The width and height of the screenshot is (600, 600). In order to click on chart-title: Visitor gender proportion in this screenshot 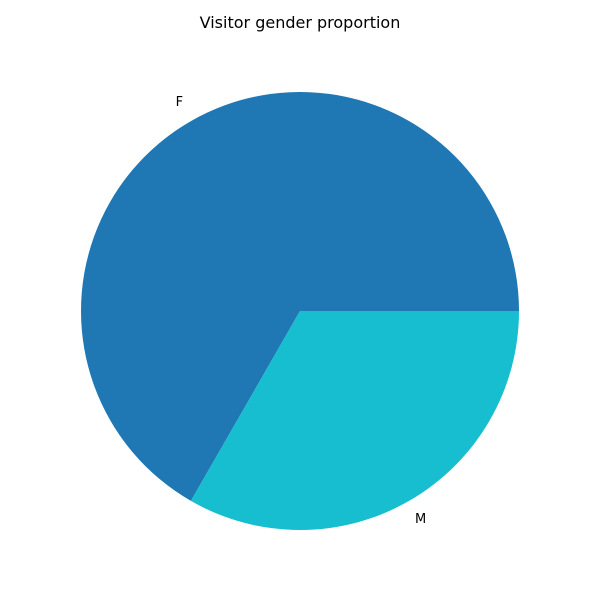, I will do `click(300, 22)`.